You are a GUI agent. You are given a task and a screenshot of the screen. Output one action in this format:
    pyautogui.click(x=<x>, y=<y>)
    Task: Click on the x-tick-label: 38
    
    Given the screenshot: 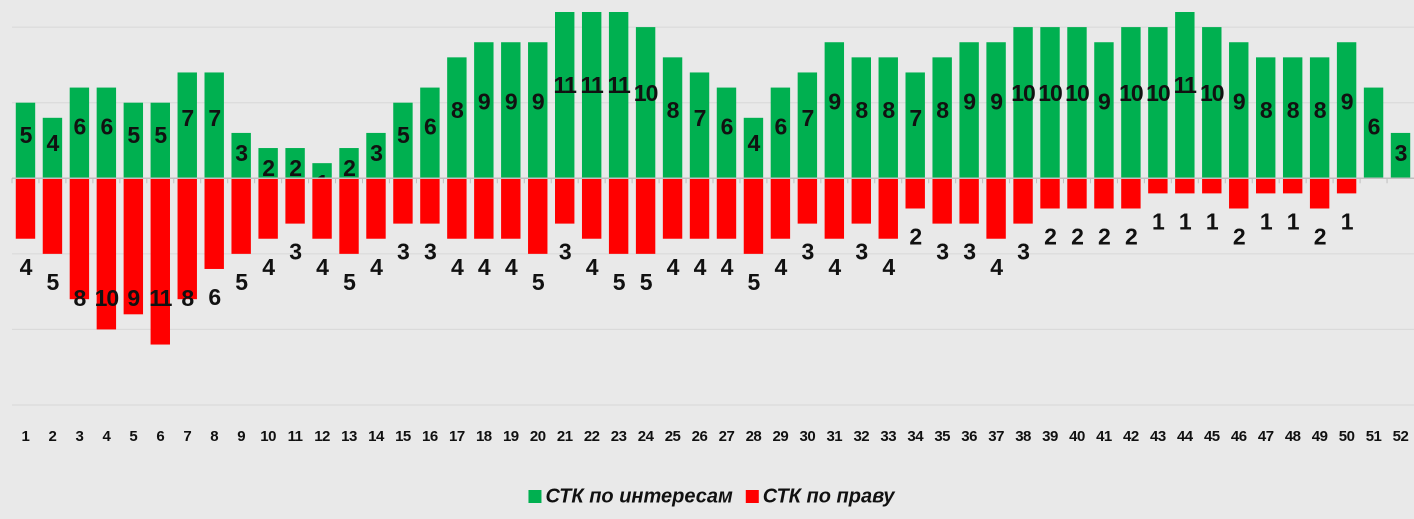 What is the action you would take?
    pyautogui.click(x=1023, y=436)
    